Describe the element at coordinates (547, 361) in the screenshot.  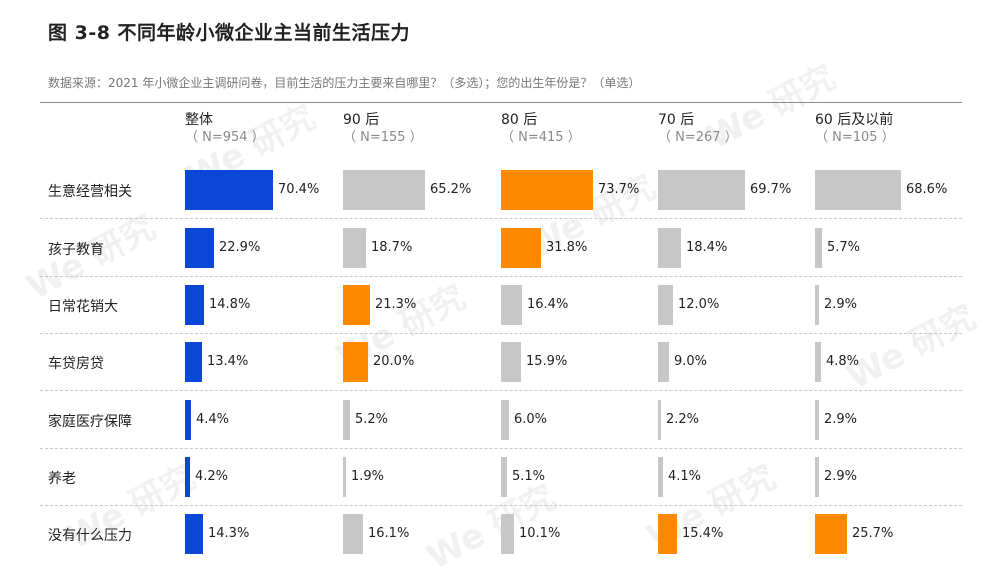
I see `data-label: 15.9%` at that location.